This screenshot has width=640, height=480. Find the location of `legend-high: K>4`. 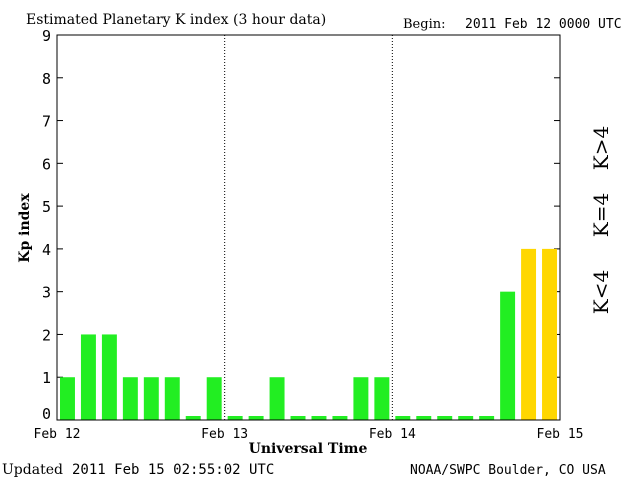

legend-high: K>4 is located at coordinates (601, 148).